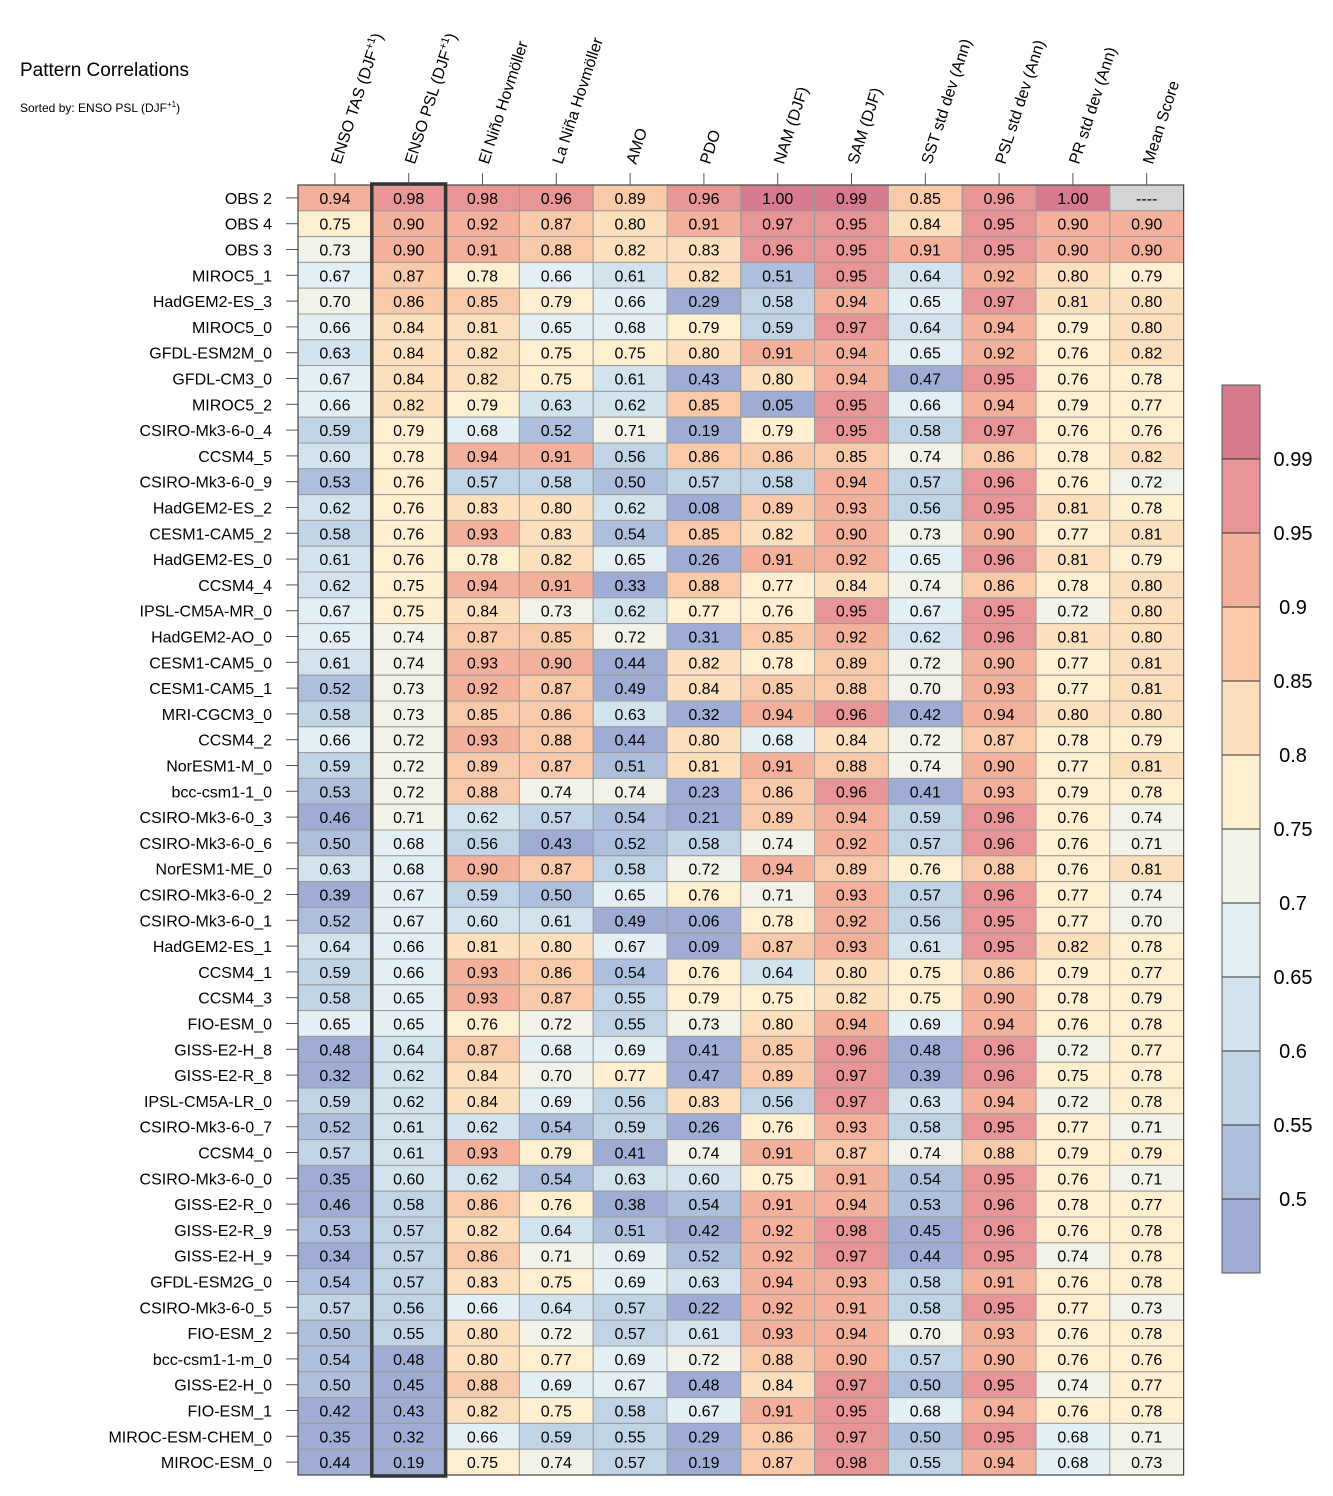 This screenshot has width=1333, height=1496. I want to click on cell-value: 0.90, so click(482, 870).